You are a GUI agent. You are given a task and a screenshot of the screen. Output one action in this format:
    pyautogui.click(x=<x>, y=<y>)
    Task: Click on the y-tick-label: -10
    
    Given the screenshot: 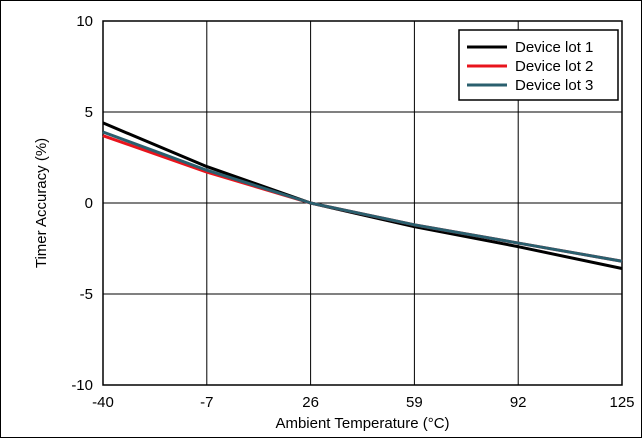 What is the action you would take?
    pyautogui.click(x=82, y=385)
    